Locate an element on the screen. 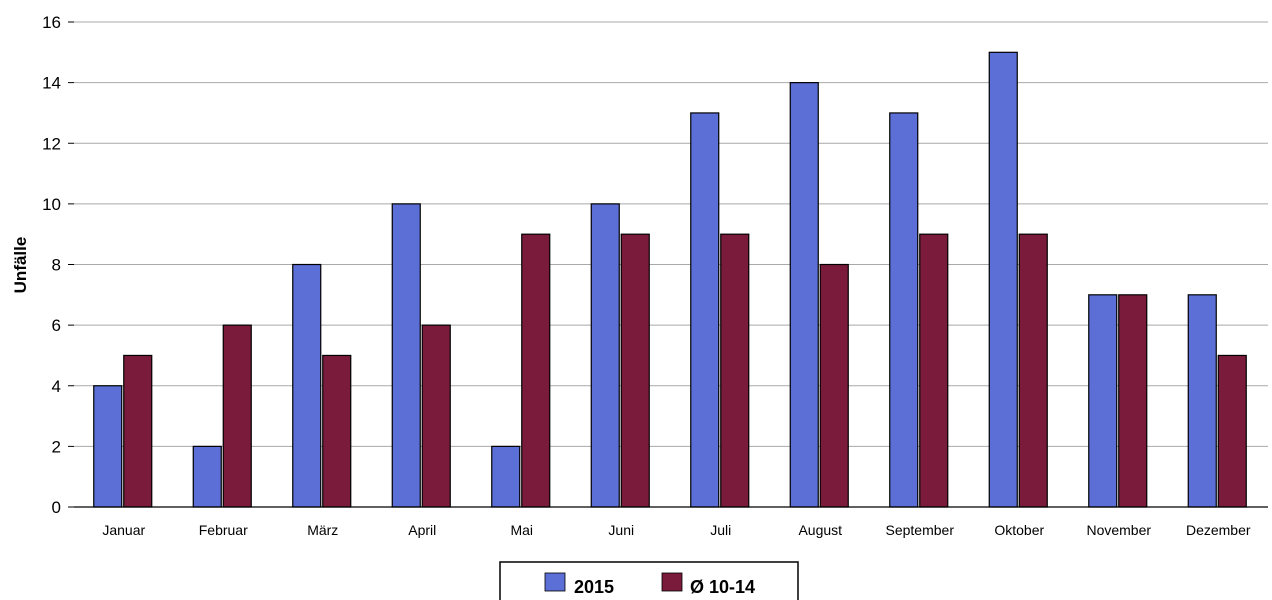 The width and height of the screenshot is (1272, 600). x-category-label: August is located at coordinates (820, 530).